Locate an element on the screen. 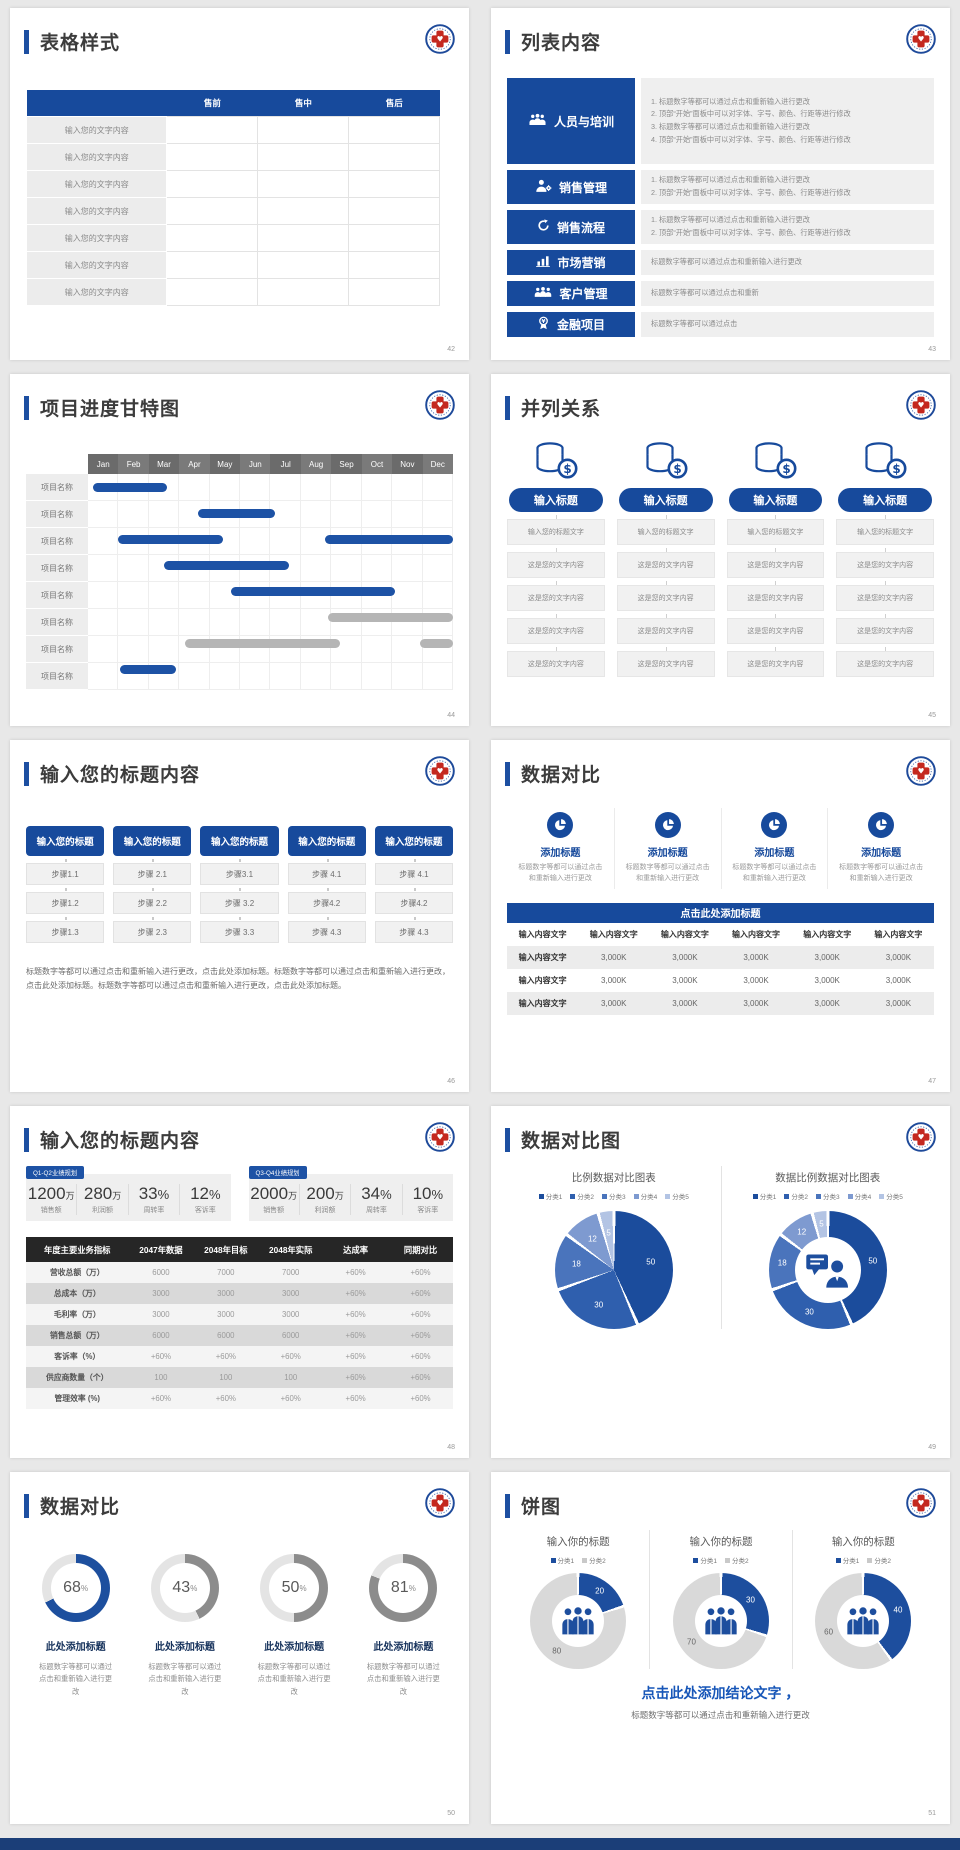  kpi-stat: 10% 客诉率 is located at coordinates (427, 1199).